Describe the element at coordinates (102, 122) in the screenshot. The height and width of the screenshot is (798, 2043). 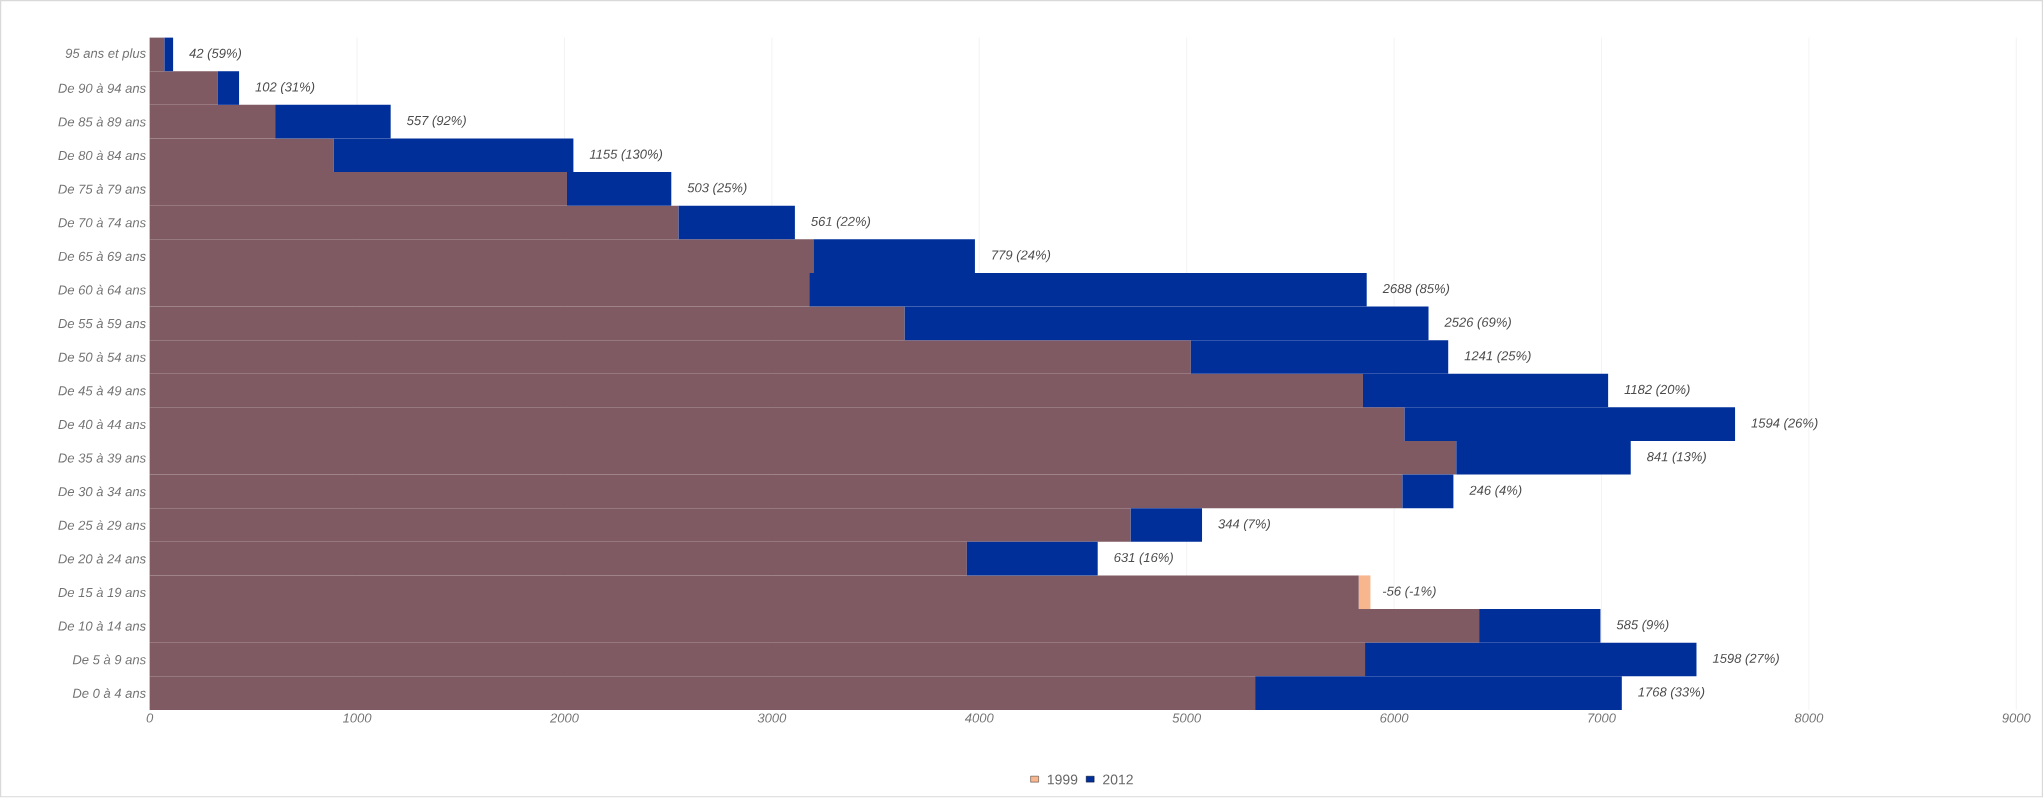
I see `y-tick-label: De 85 à 89 ans` at that location.